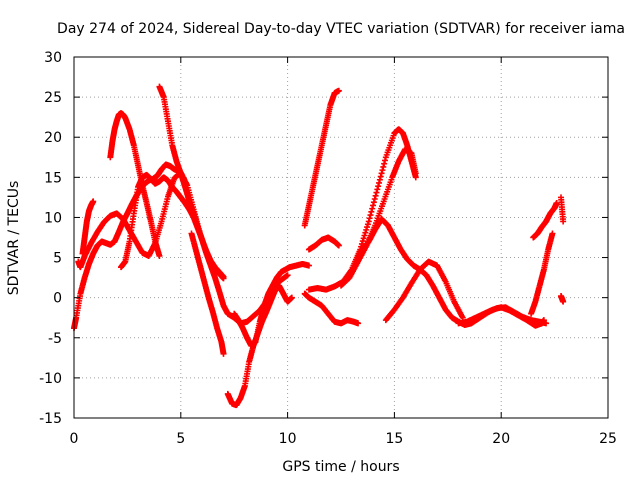  Describe the element at coordinates (53, 138) in the screenshot. I see `y-tick-label: 20` at that location.